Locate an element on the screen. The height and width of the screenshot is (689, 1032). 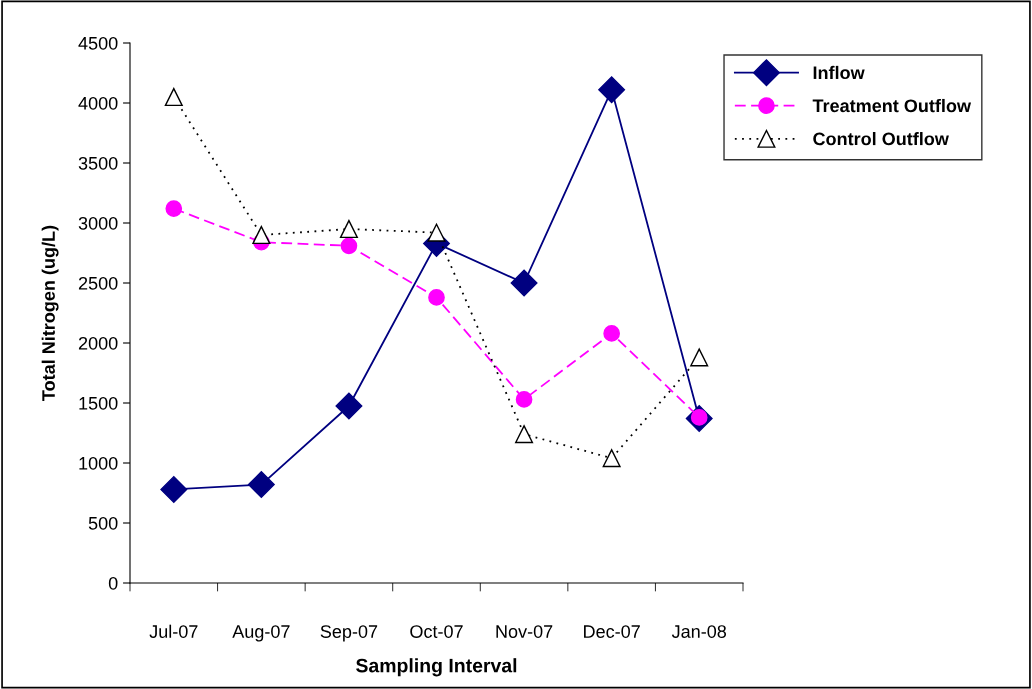
y-tick-label: 2500 is located at coordinates (98, 283).